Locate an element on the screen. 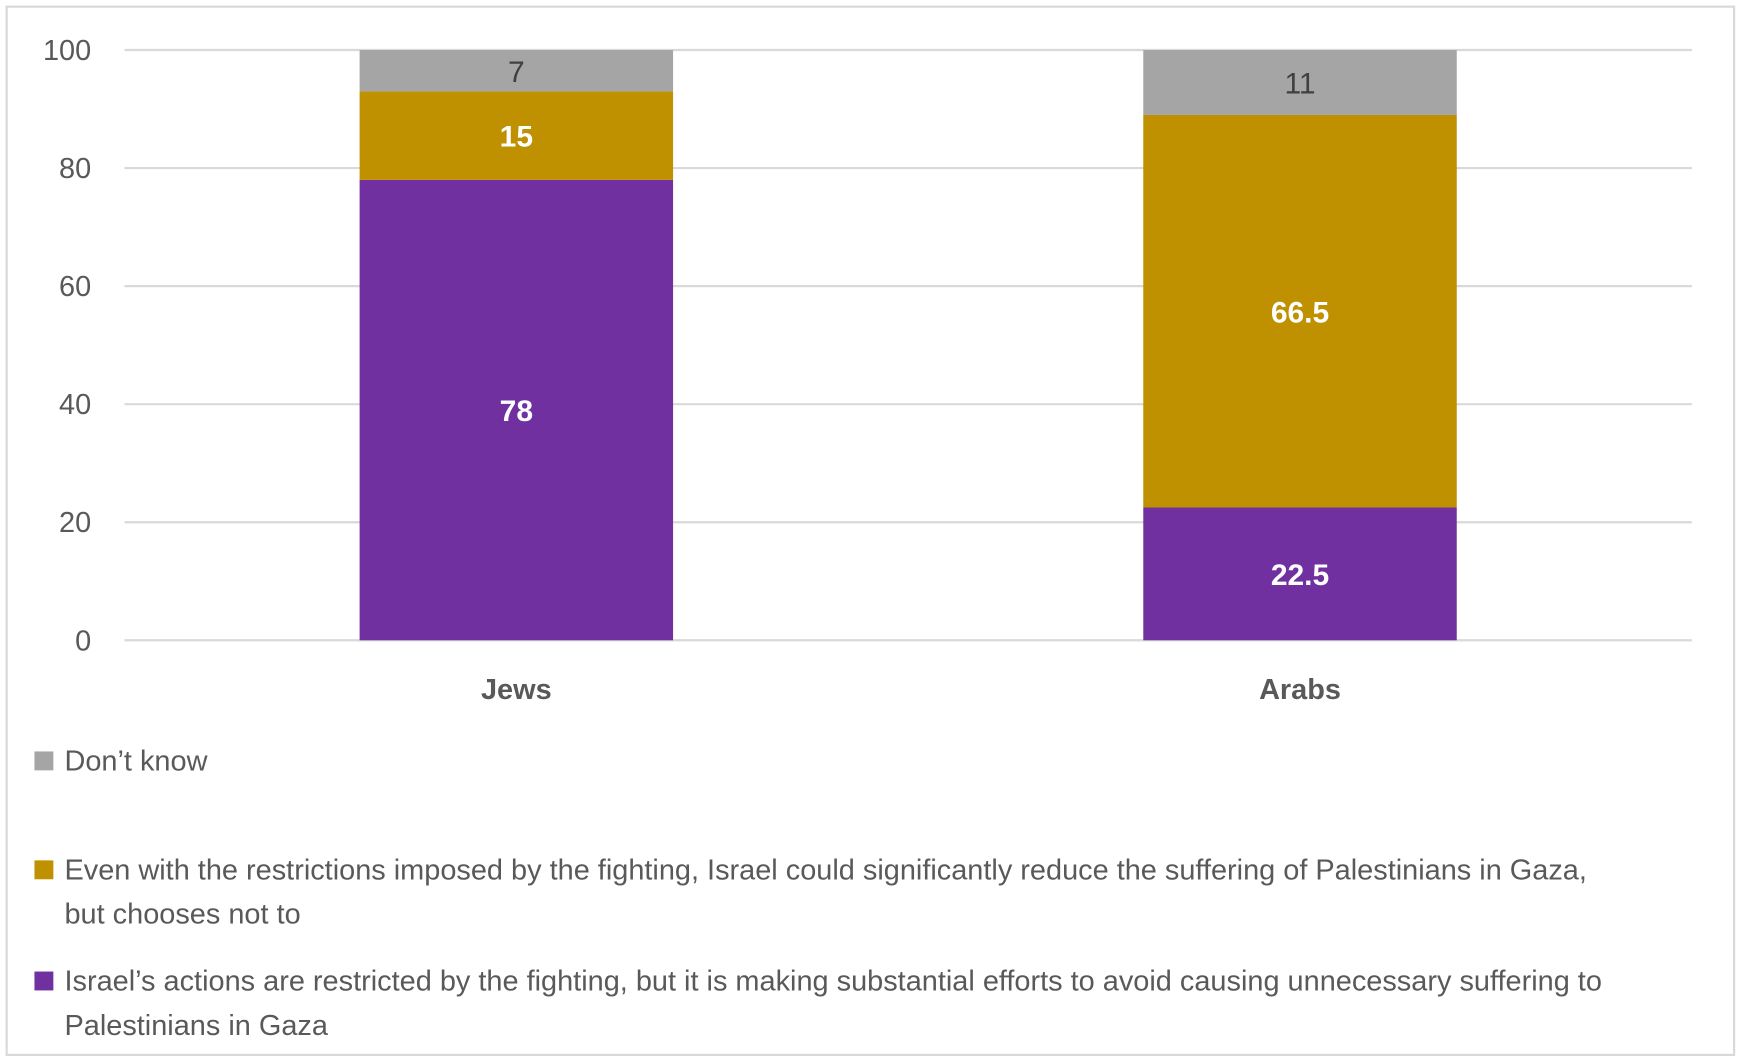 This screenshot has height=1063, width=1743. legend-item-dont-know: Don’t know is located at coordinates (120, 760).